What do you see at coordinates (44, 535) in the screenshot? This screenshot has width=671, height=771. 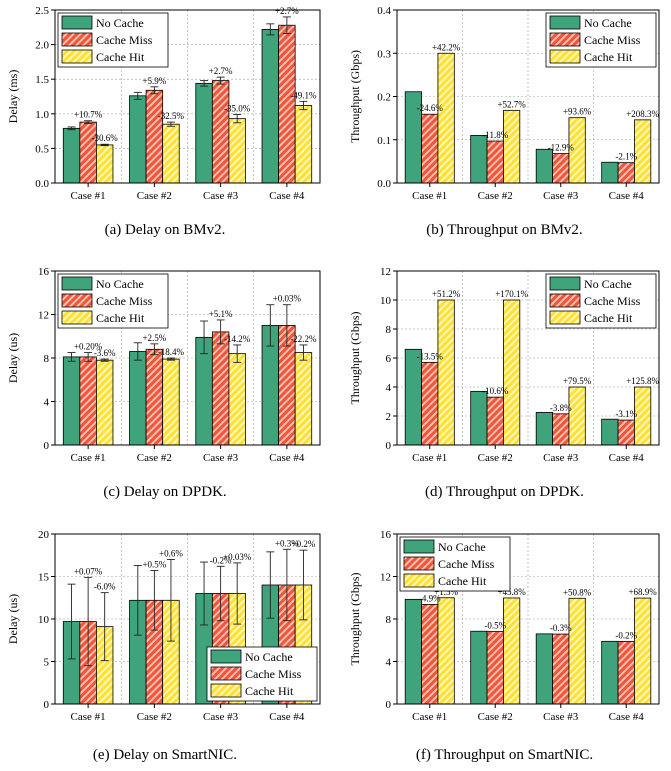 I see `y-tick-label: 20` at bounding box center [44, 535].